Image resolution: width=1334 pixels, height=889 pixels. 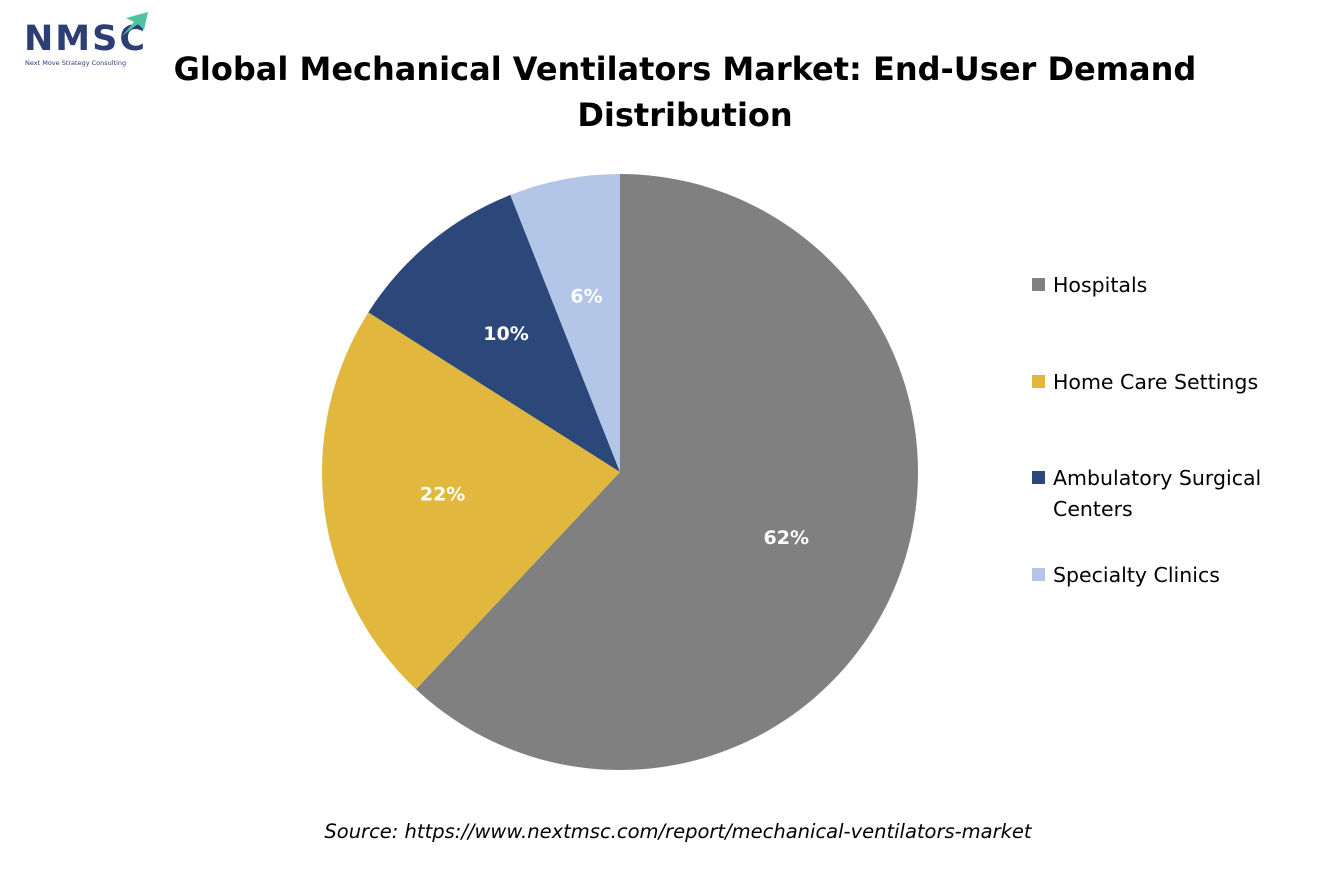 What do you see at coordinates (1157, 493) in the screenshot?
I see `legend-label: Ambulatory Surgical Centers` at bounding box center [1157, 493].